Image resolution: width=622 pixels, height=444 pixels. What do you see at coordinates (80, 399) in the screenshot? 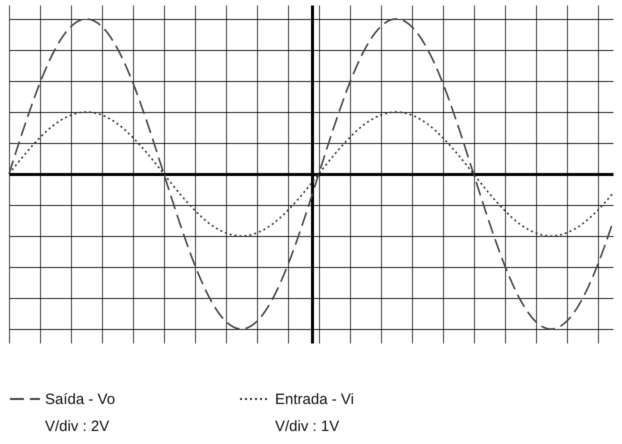
I see `legend-label: Saída - Vo` at bounding box center [80, 399].